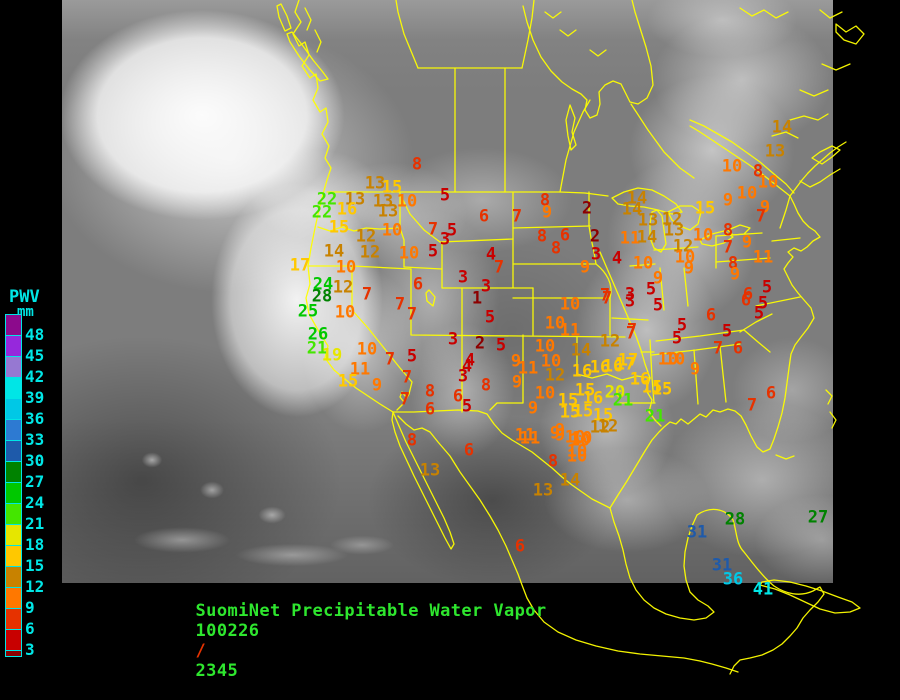  Describe the element at coordinates (35, 544) in the screenshot. I see `legend-tick-label: 18` at that location.